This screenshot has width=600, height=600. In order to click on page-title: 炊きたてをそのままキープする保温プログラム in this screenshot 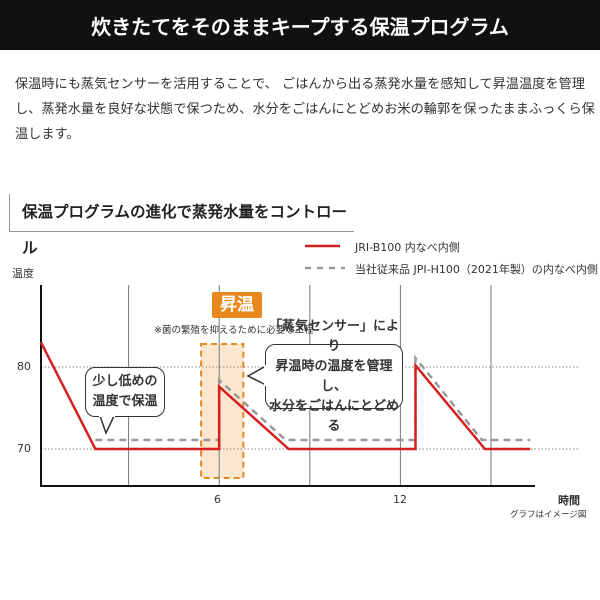, I will do `click(300, 25)`.